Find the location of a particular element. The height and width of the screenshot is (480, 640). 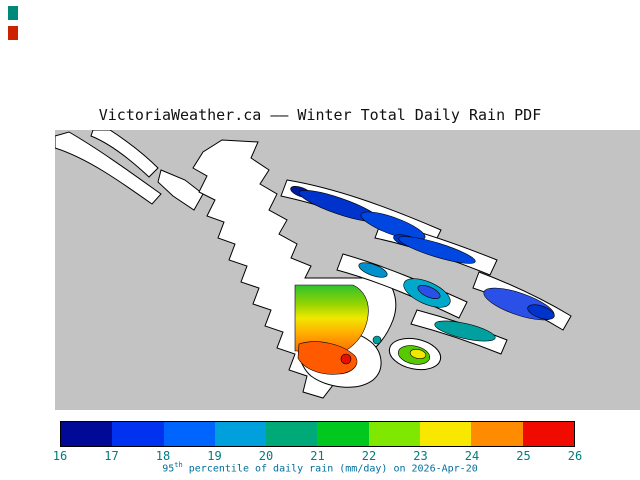

colorbar-tick-label: 18 is located at coordinates (163, 456).